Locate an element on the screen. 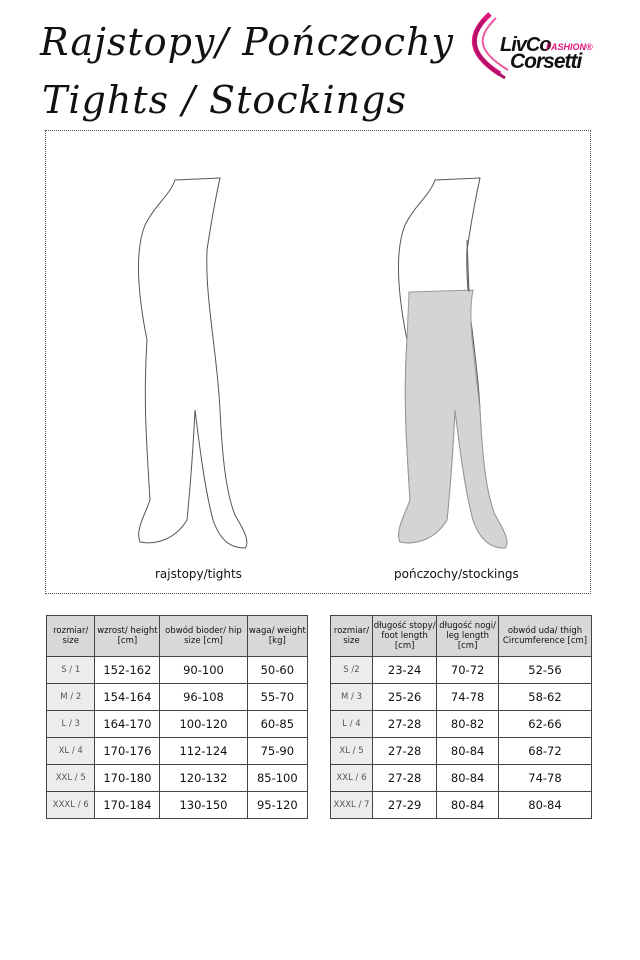 This screenshot has width=640, height=960. table-row: XXL / 5 170-180 120-132 85-100 is located at coordinates (177, 778).